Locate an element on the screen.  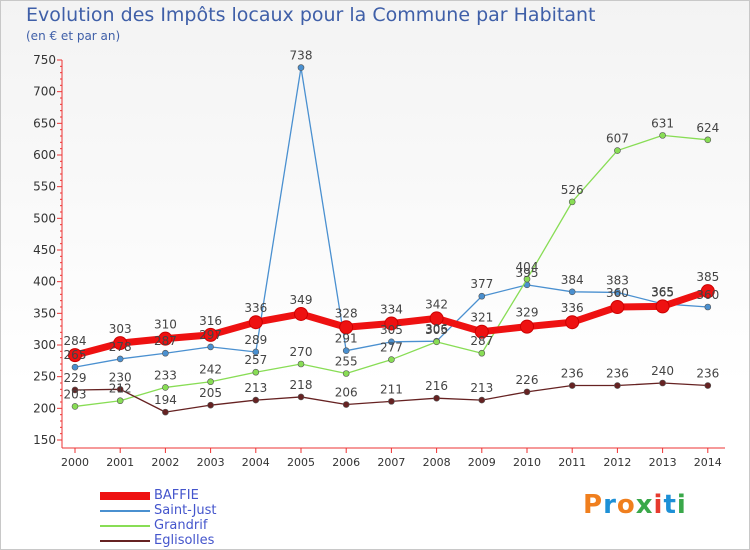
legend-item-baffie: BAFFIE is located at coordinates (158, 495).